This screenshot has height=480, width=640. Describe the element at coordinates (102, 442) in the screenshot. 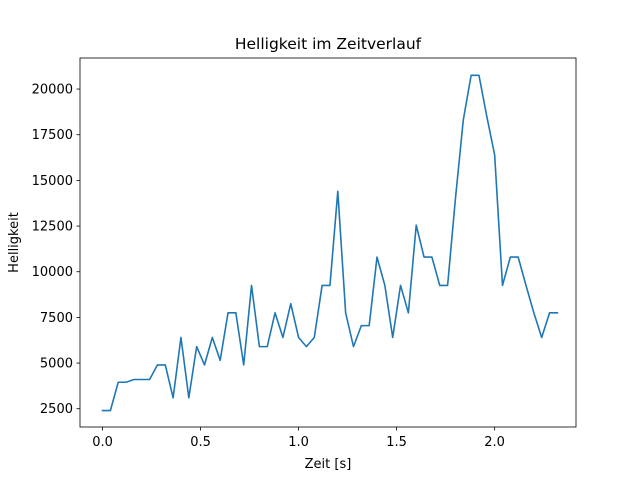

I see `x-tick-label: 0.0` at that location.